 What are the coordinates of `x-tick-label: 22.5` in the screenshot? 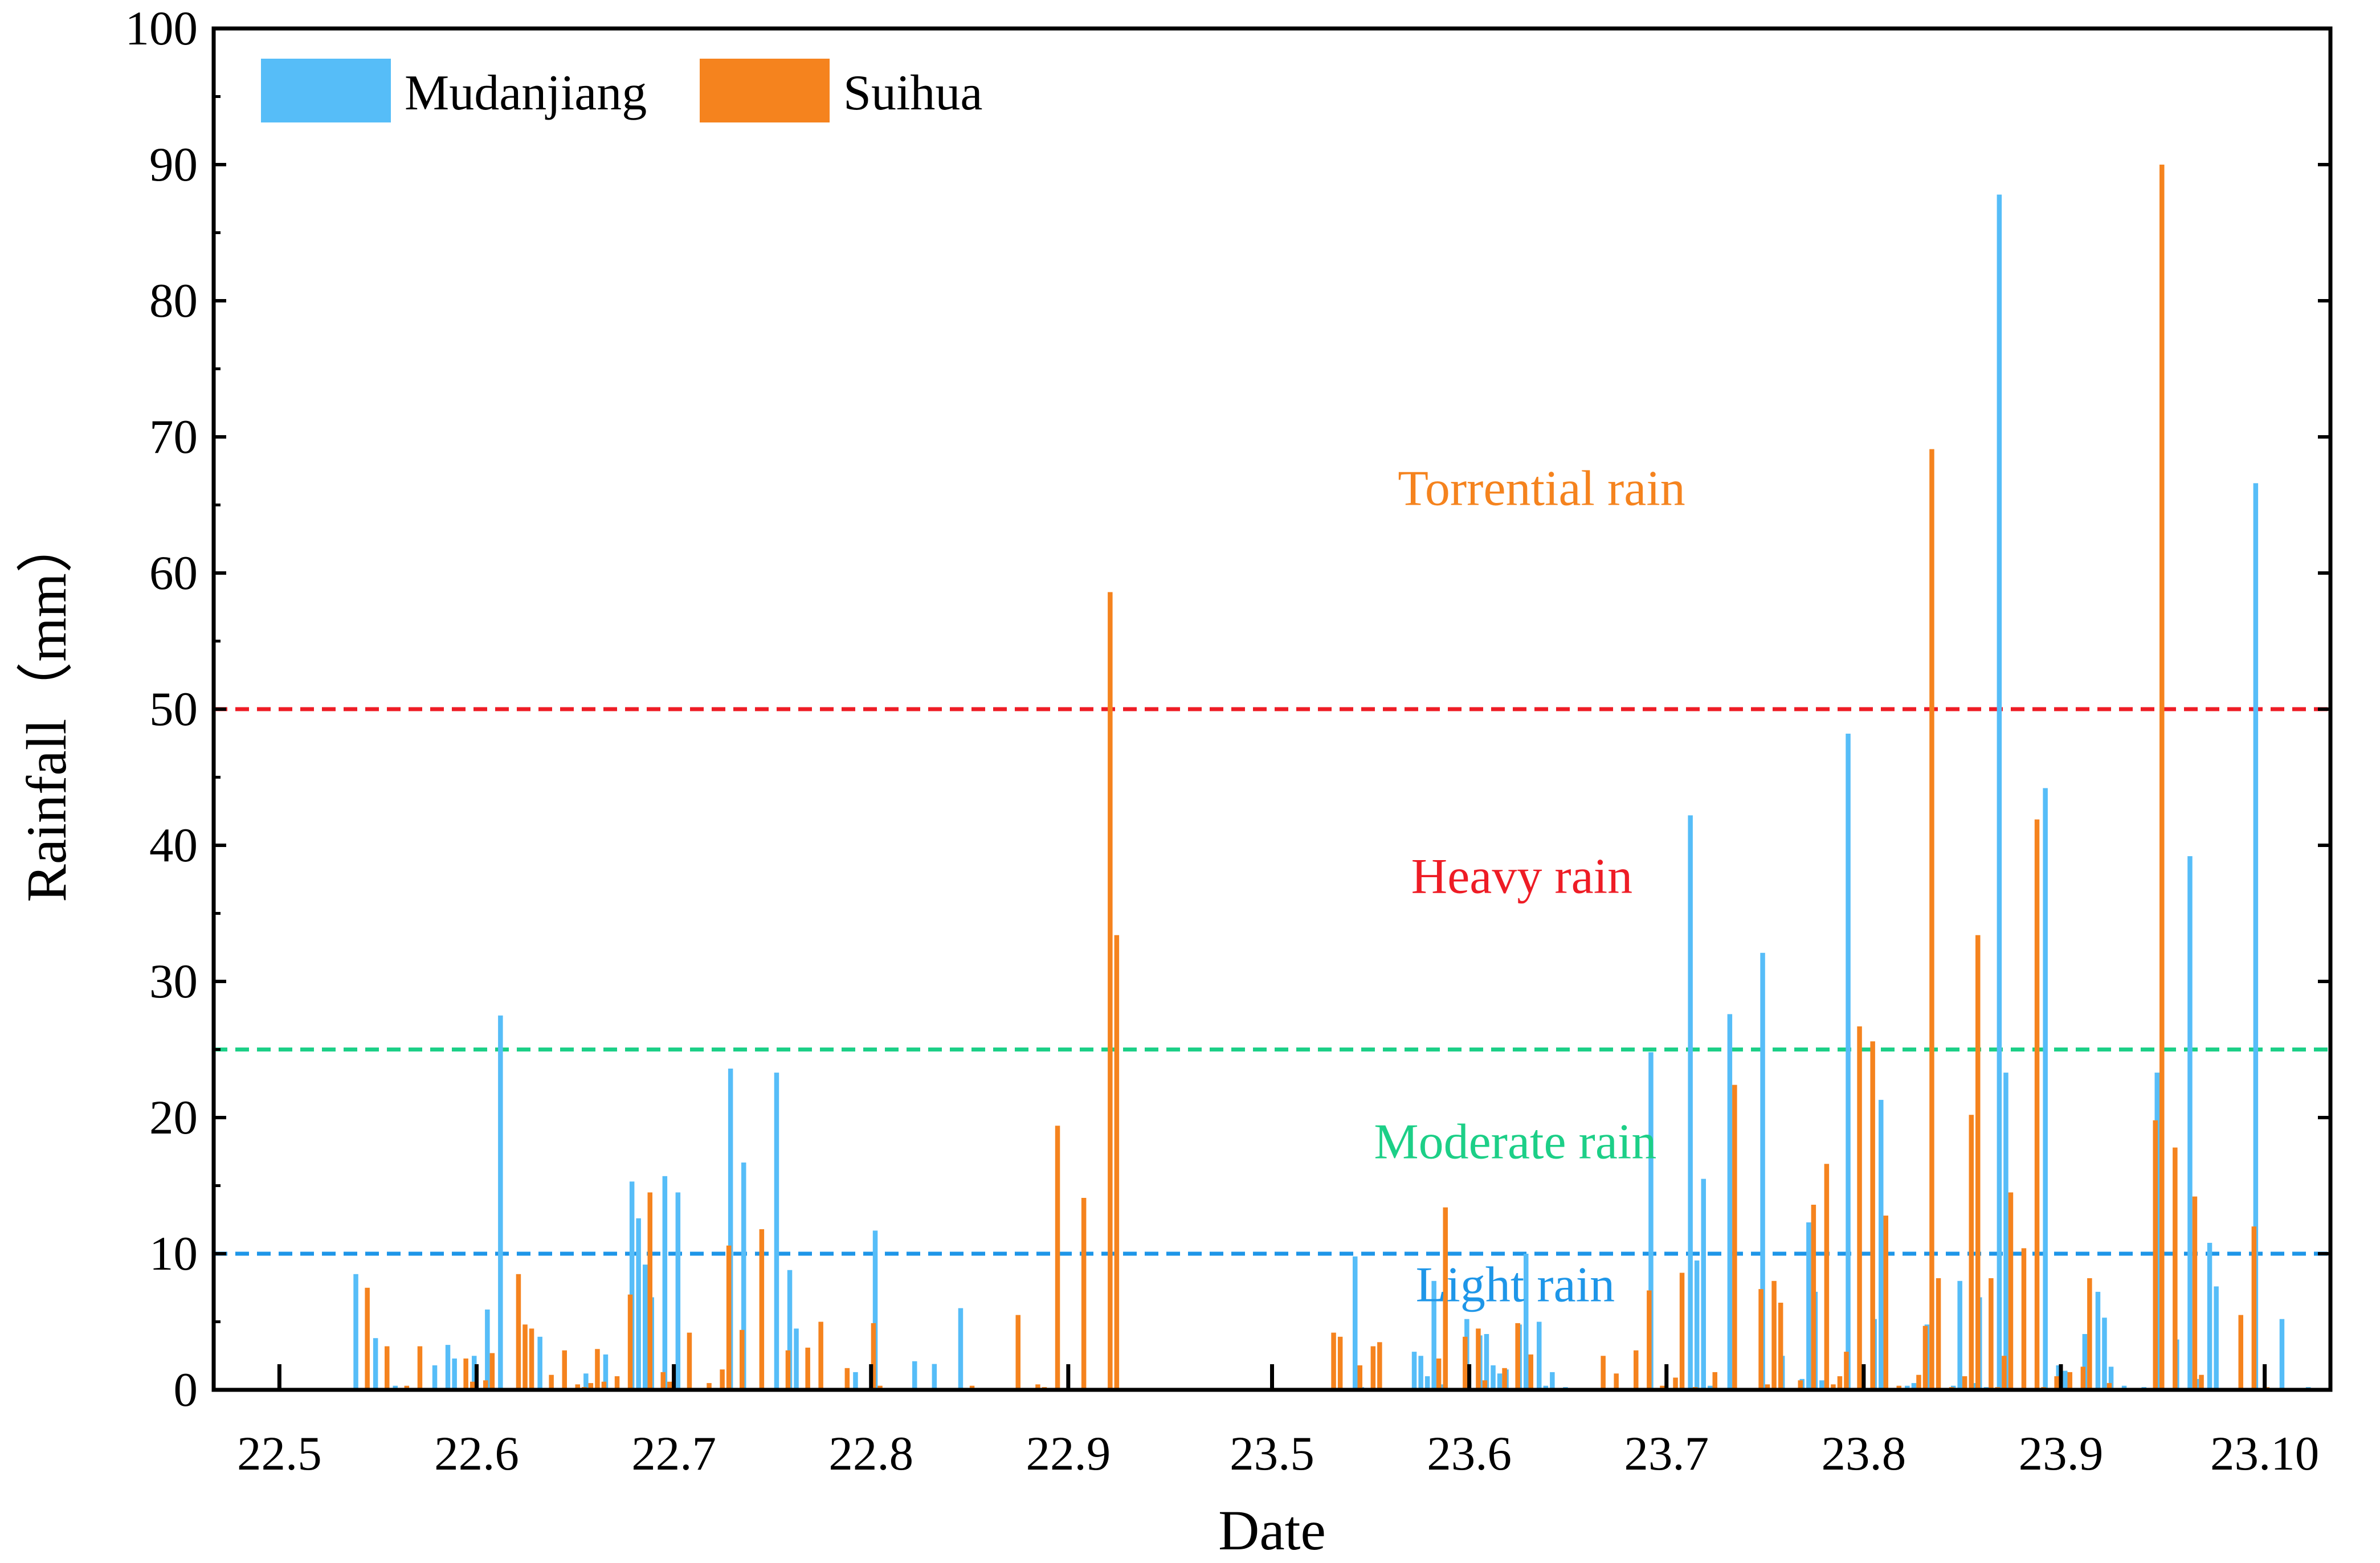 It's located at (279, 1454).